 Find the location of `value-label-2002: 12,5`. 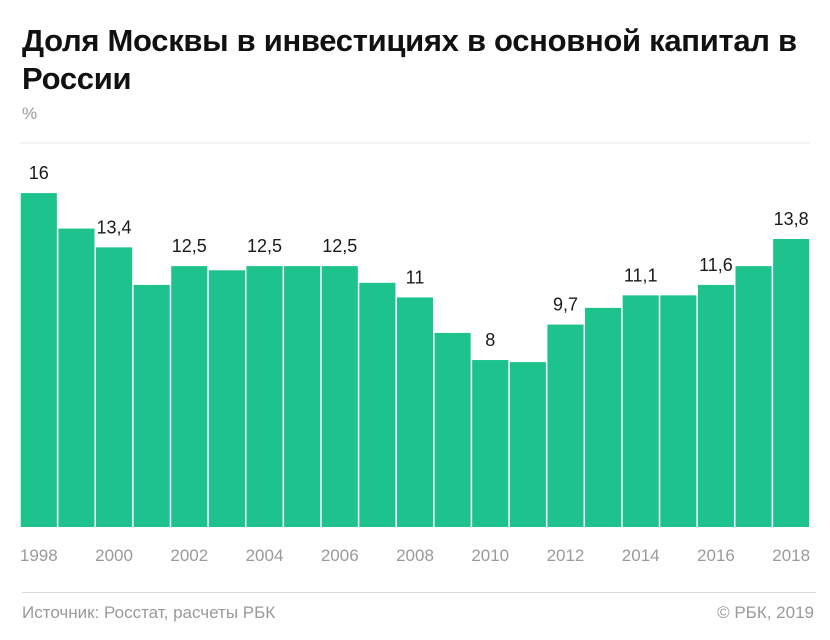

value-label-2002: 12,5 is located at coordinates (189, 246).